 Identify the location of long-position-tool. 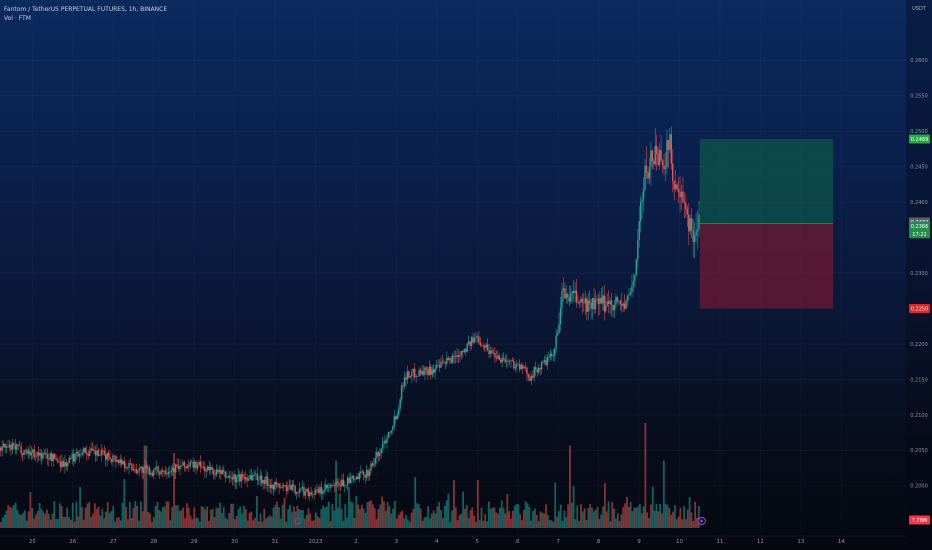
(766, 224).